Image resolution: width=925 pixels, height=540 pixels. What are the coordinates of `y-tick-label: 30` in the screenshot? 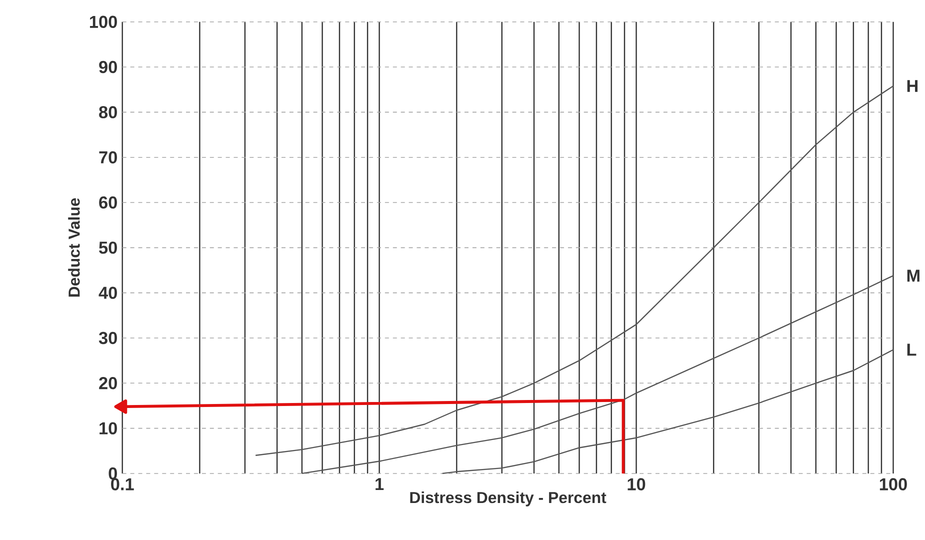 It's located at (107, 338).